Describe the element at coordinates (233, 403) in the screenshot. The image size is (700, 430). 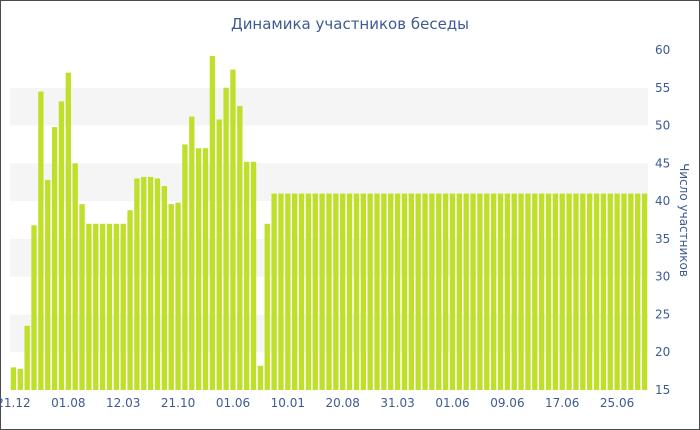
I see `x-tick-label: 01.06` at that location.